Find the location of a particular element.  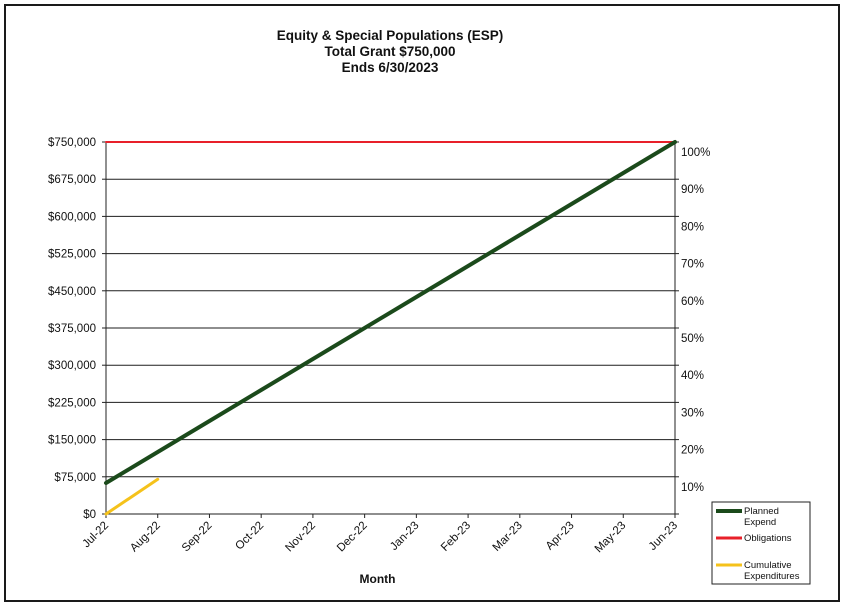

x-tick-label: Dec-22 is located at coordinates (352, 537).